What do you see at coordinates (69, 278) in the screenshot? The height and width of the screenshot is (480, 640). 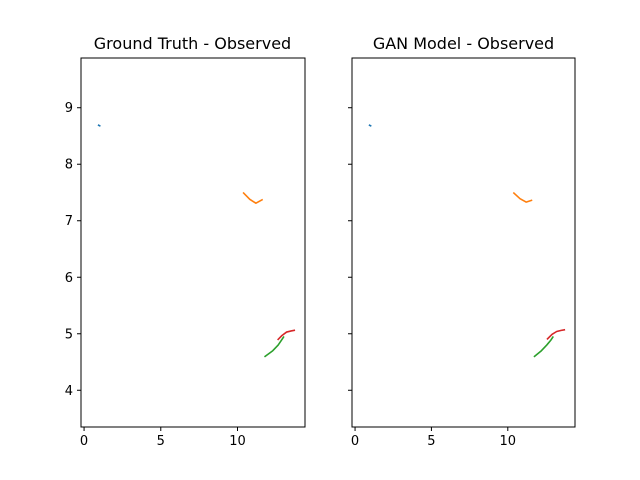 I see `ground-truth-y-tick-label-2: 6` at bounding box center [69, 278].